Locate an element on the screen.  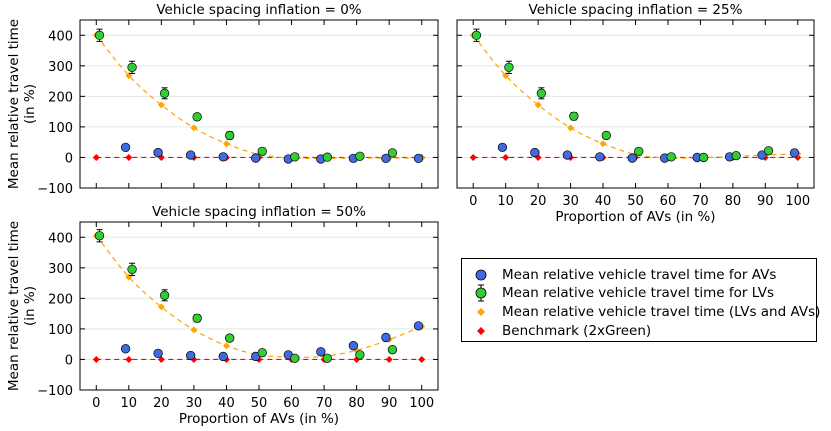
legend-marker-mixed is located at coordinates (481, 312).